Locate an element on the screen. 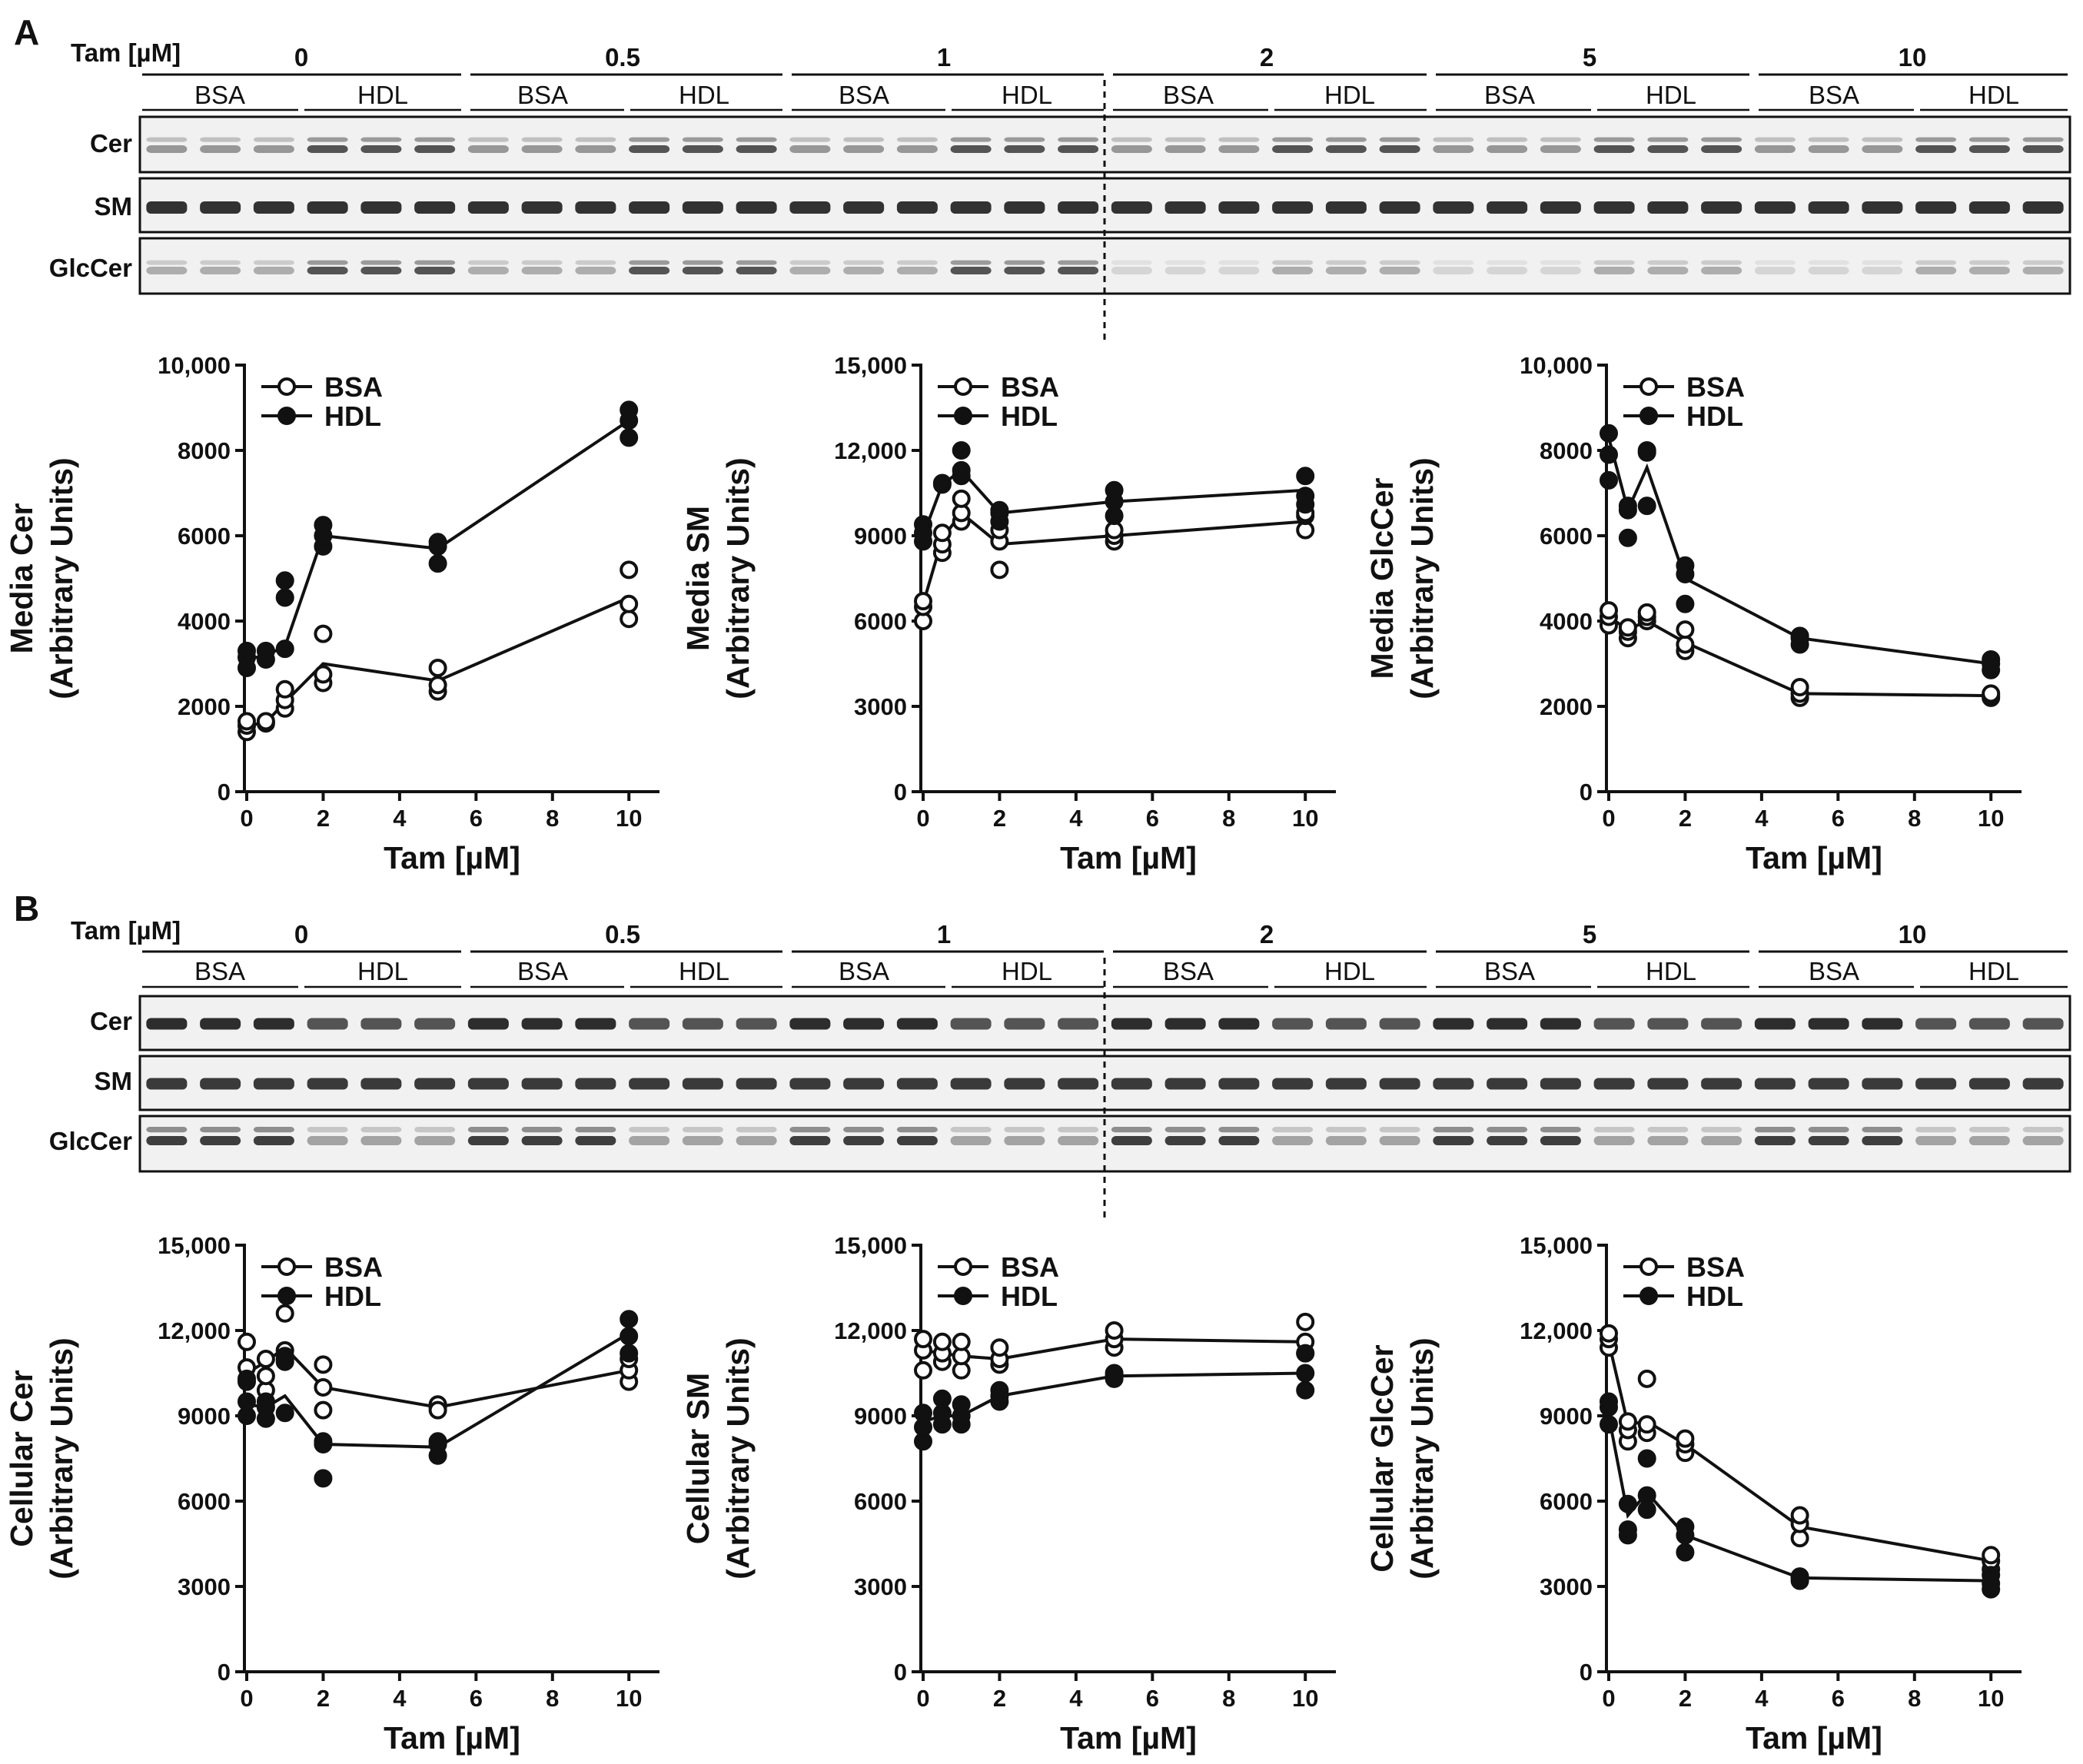  x-tick-label: 6 is located at coordinates (1152, 818).